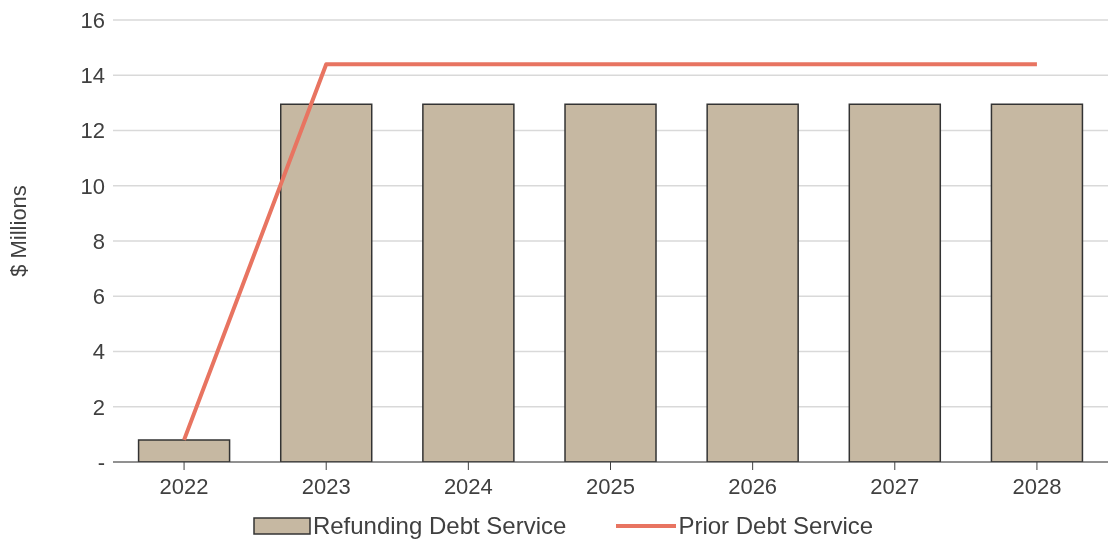 The image size is (1120, 560). Describe the element at coordinates (101, 462) in the screenshot. I see `y-tick-label: -` at that location.